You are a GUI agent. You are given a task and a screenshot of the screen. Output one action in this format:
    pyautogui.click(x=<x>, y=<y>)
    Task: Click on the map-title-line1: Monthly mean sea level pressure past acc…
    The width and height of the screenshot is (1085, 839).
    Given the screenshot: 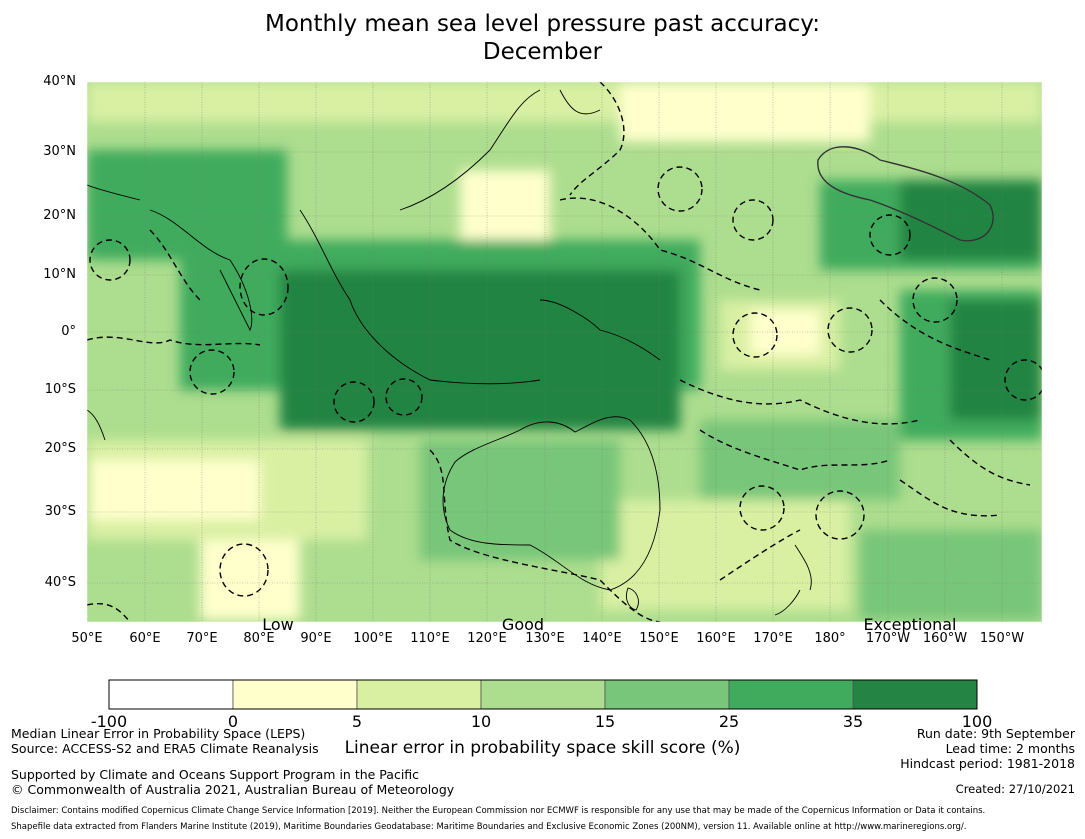 What is the action you would take?
    pyautogui.click(x=542, y=24)
    